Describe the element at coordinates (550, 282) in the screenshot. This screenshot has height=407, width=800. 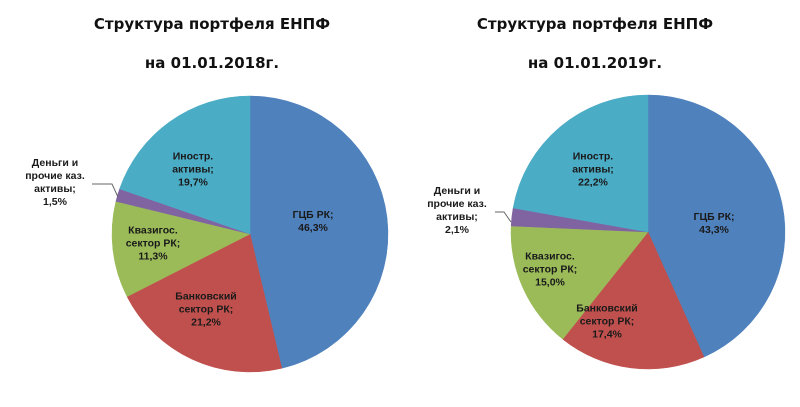
I see `slice-value: 15,0%` at that location.